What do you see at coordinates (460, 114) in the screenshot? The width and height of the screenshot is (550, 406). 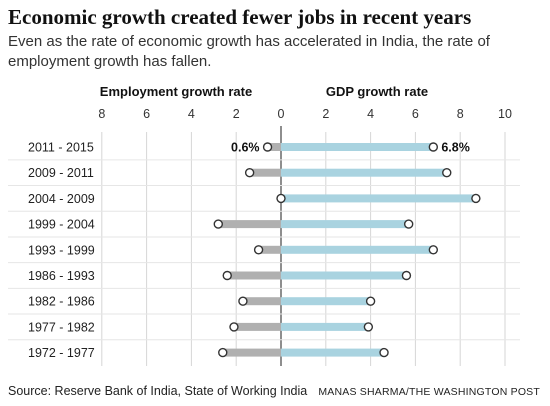 I see `gdp-tick-label: 8` at bounding box center [460, 114].